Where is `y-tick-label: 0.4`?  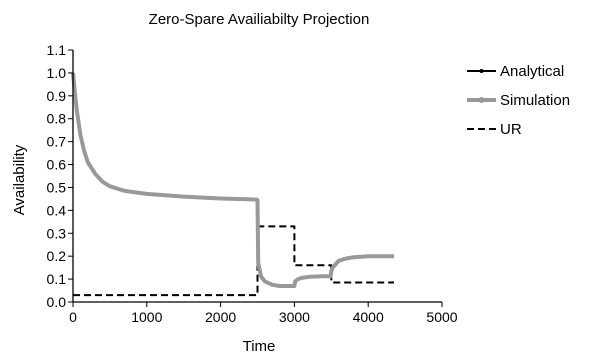
y-tick-label: 0.4 is located at coordinates (57, 210).